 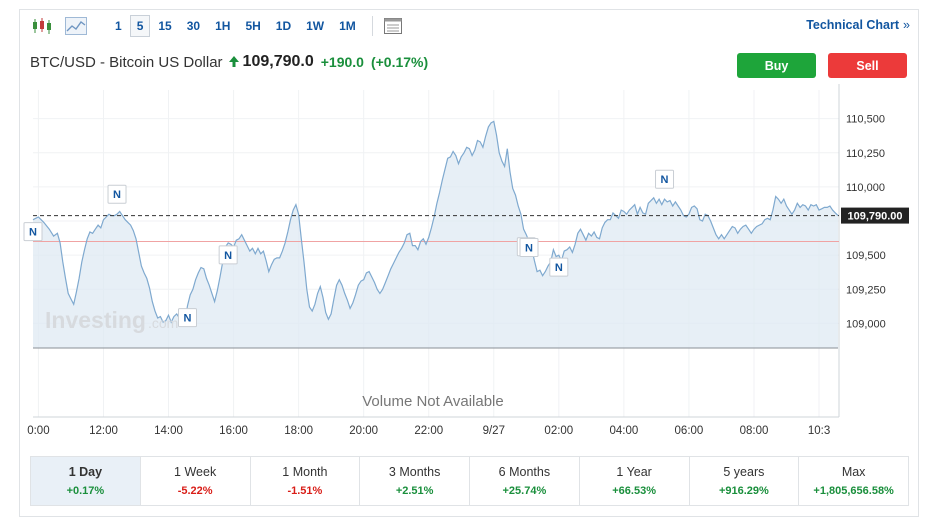 What do you see at coordinates (399, 62) in the screenshot?
I see `price-change-percent: (+0.17%)` at bounding box center [399, 62].